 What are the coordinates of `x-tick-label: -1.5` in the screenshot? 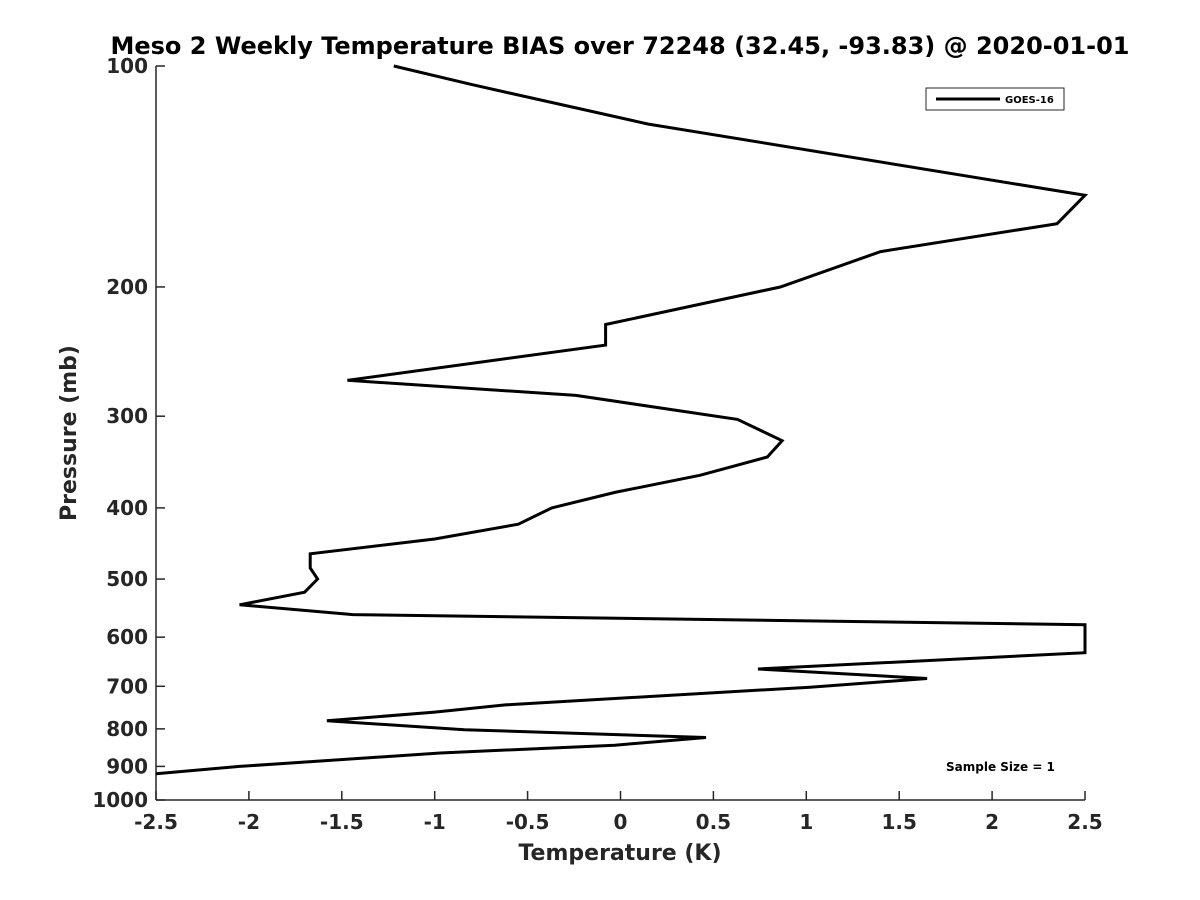 It's located at (342, 822).